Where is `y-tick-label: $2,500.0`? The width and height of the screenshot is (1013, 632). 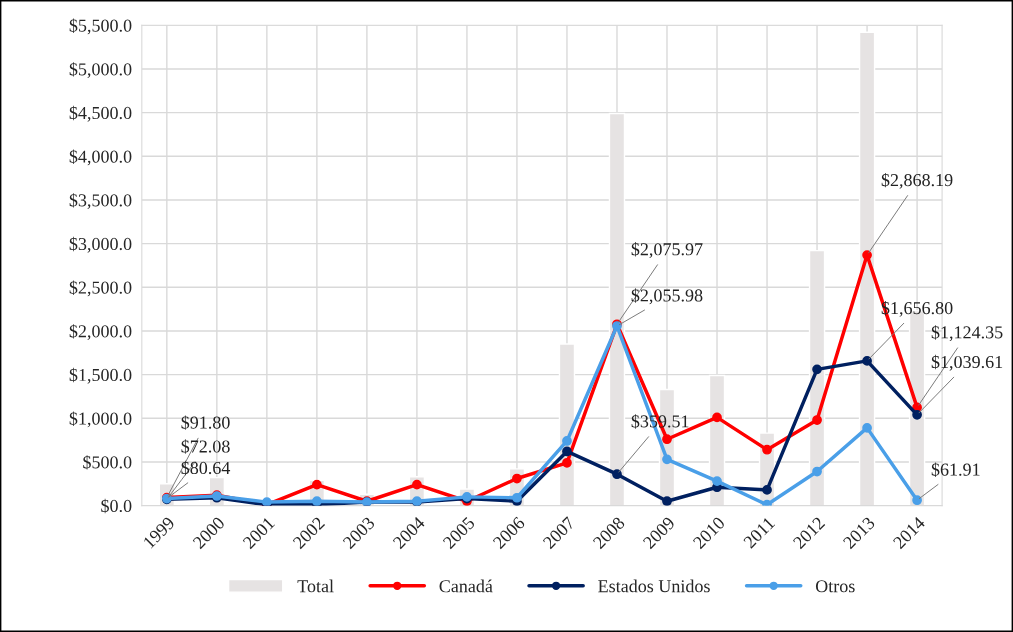 y-tick-label: $2,500.0 is located at coordinates (100, 288).